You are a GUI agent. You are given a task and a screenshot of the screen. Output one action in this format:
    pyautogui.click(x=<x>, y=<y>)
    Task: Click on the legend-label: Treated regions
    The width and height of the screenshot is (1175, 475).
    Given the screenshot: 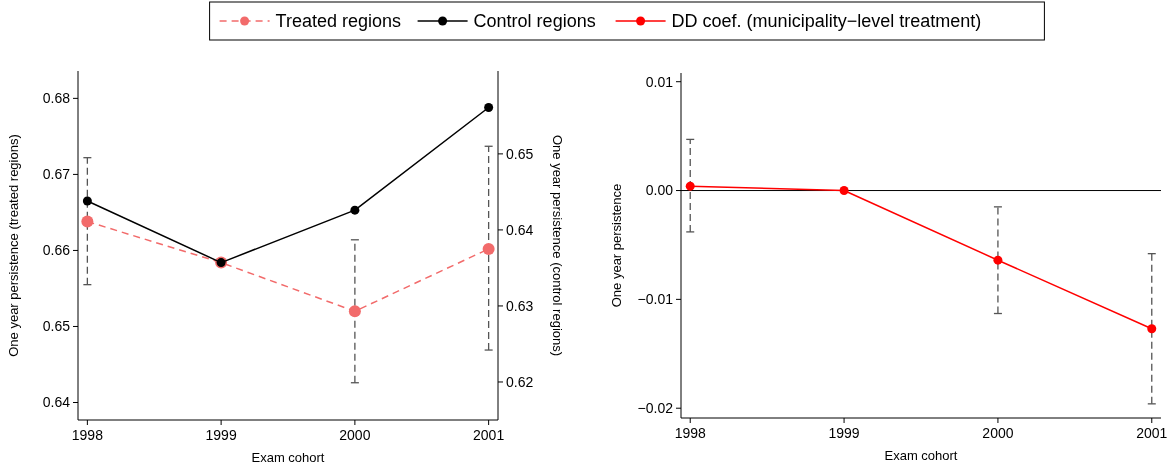 What is the action you would take?
    pyautogui.click(x=338, y=21)
    